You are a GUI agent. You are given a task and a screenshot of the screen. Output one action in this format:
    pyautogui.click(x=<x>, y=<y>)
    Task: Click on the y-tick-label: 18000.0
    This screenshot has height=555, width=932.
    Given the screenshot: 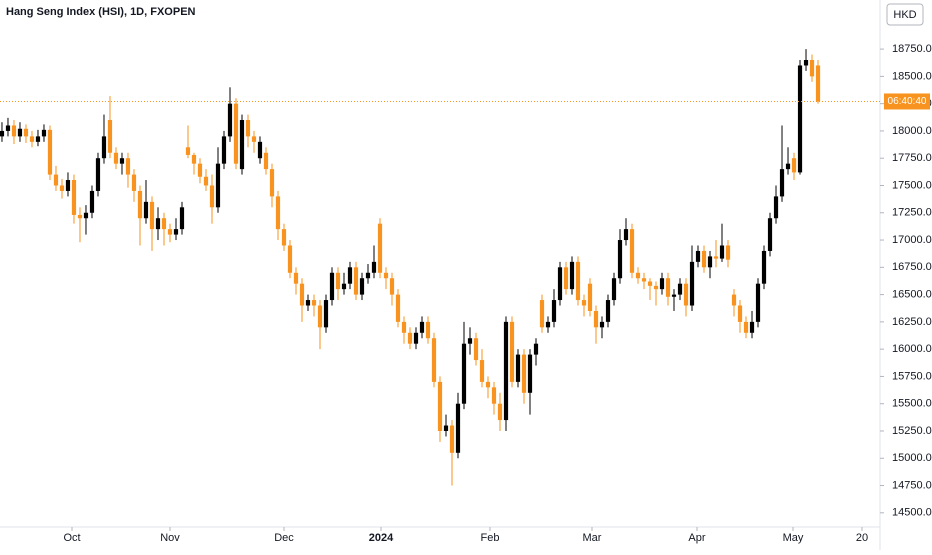 What is the action you would take?
    pyautogui.click(x=912, y=131)
    